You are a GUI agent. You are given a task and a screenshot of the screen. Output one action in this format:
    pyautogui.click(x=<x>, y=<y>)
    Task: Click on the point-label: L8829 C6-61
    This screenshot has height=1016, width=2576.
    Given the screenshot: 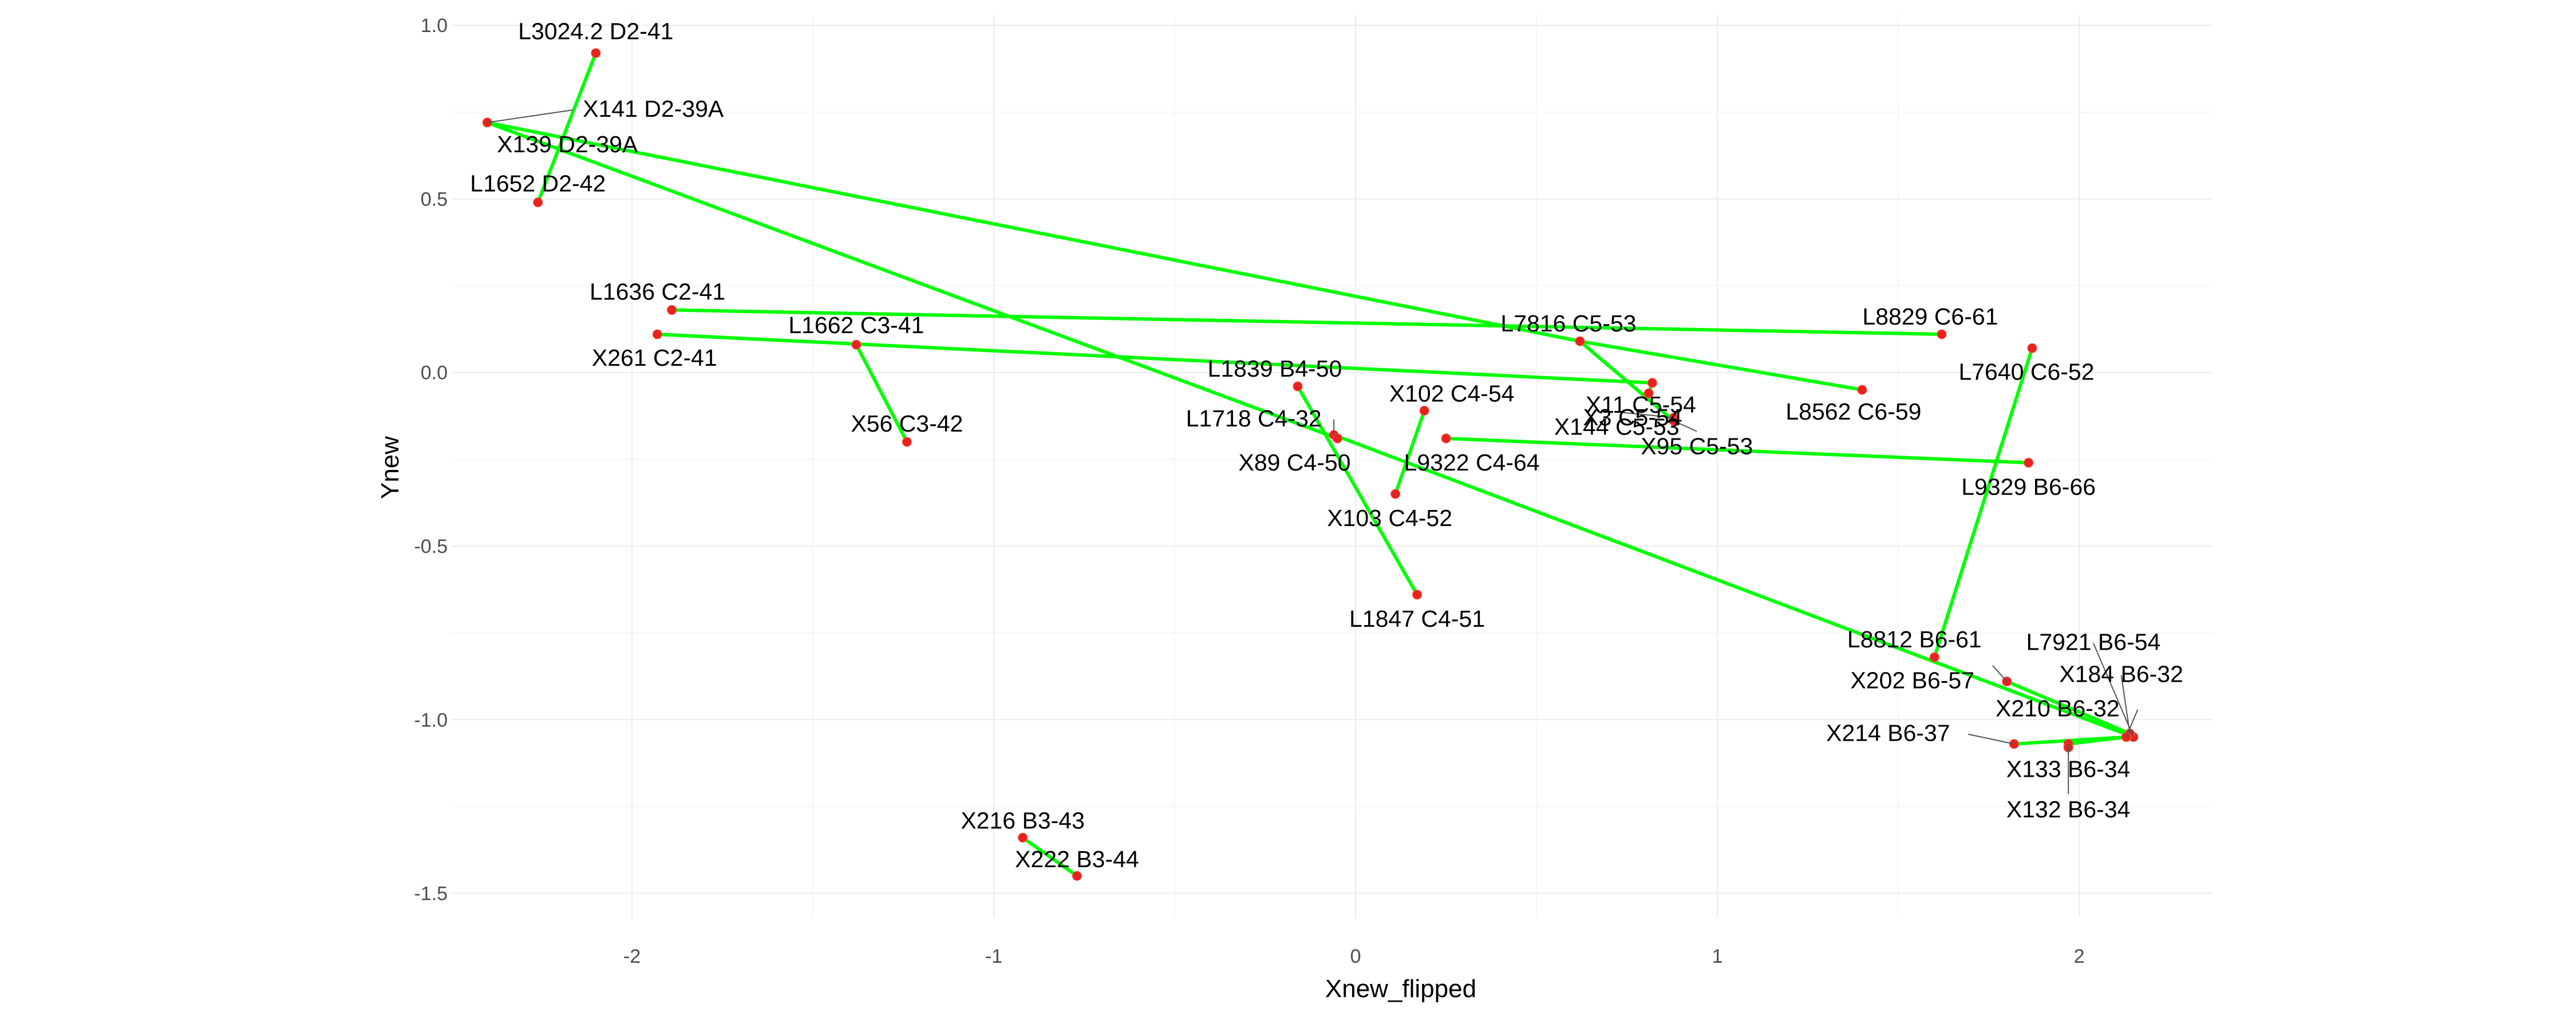 What is the action you would take?
    pyautogui.click(x=1930, y=316)
    